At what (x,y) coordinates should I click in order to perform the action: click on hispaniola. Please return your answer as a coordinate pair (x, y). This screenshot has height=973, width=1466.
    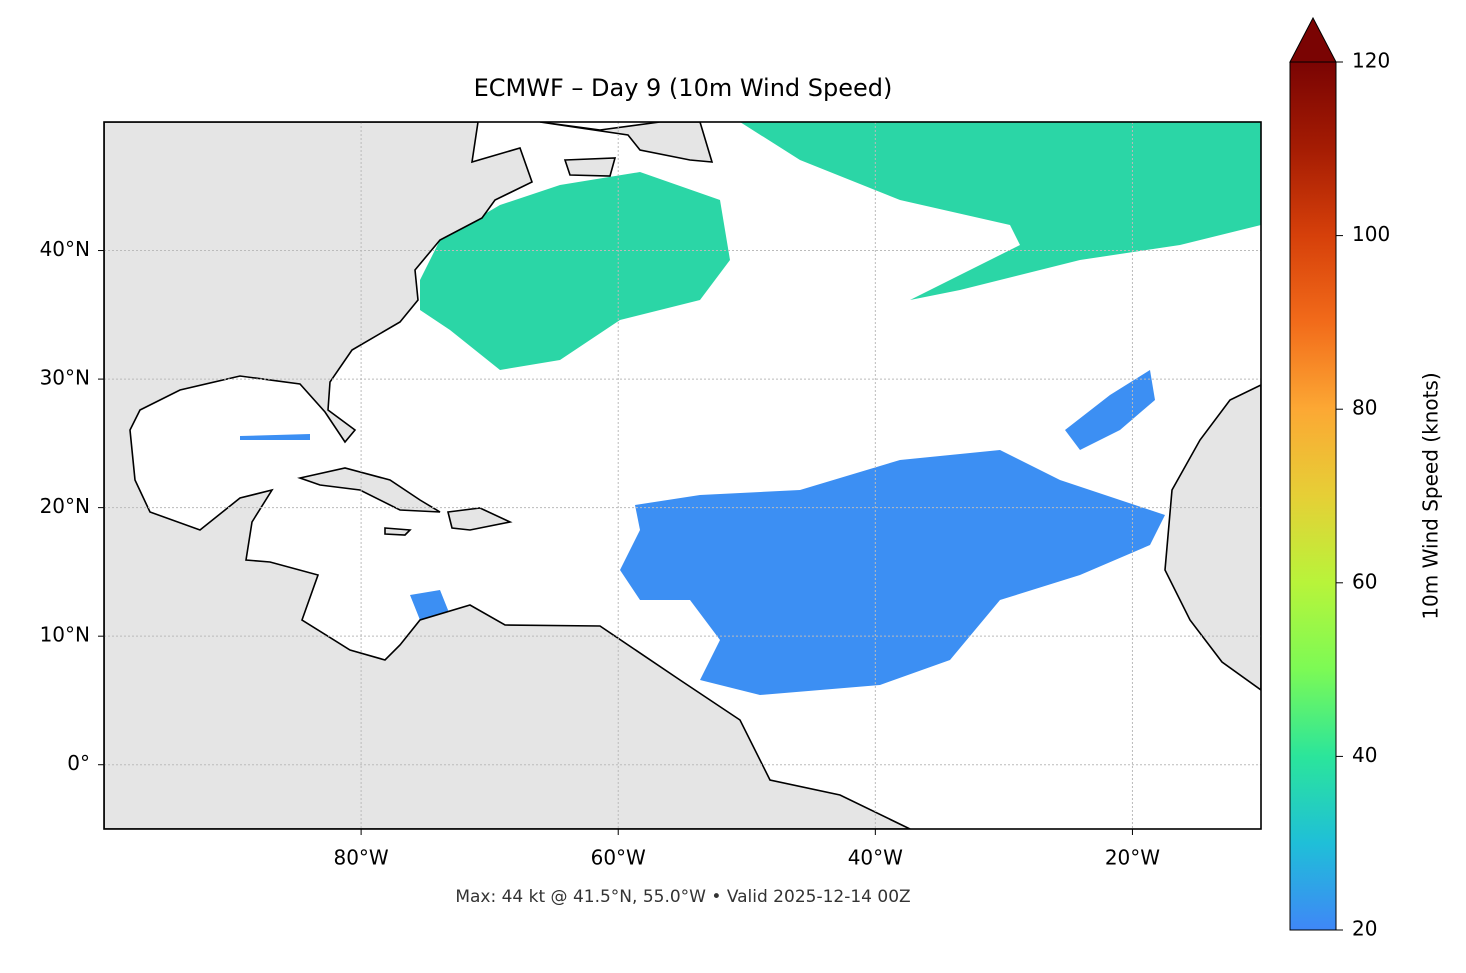
    Looking at the image, I should click on (480, 519).